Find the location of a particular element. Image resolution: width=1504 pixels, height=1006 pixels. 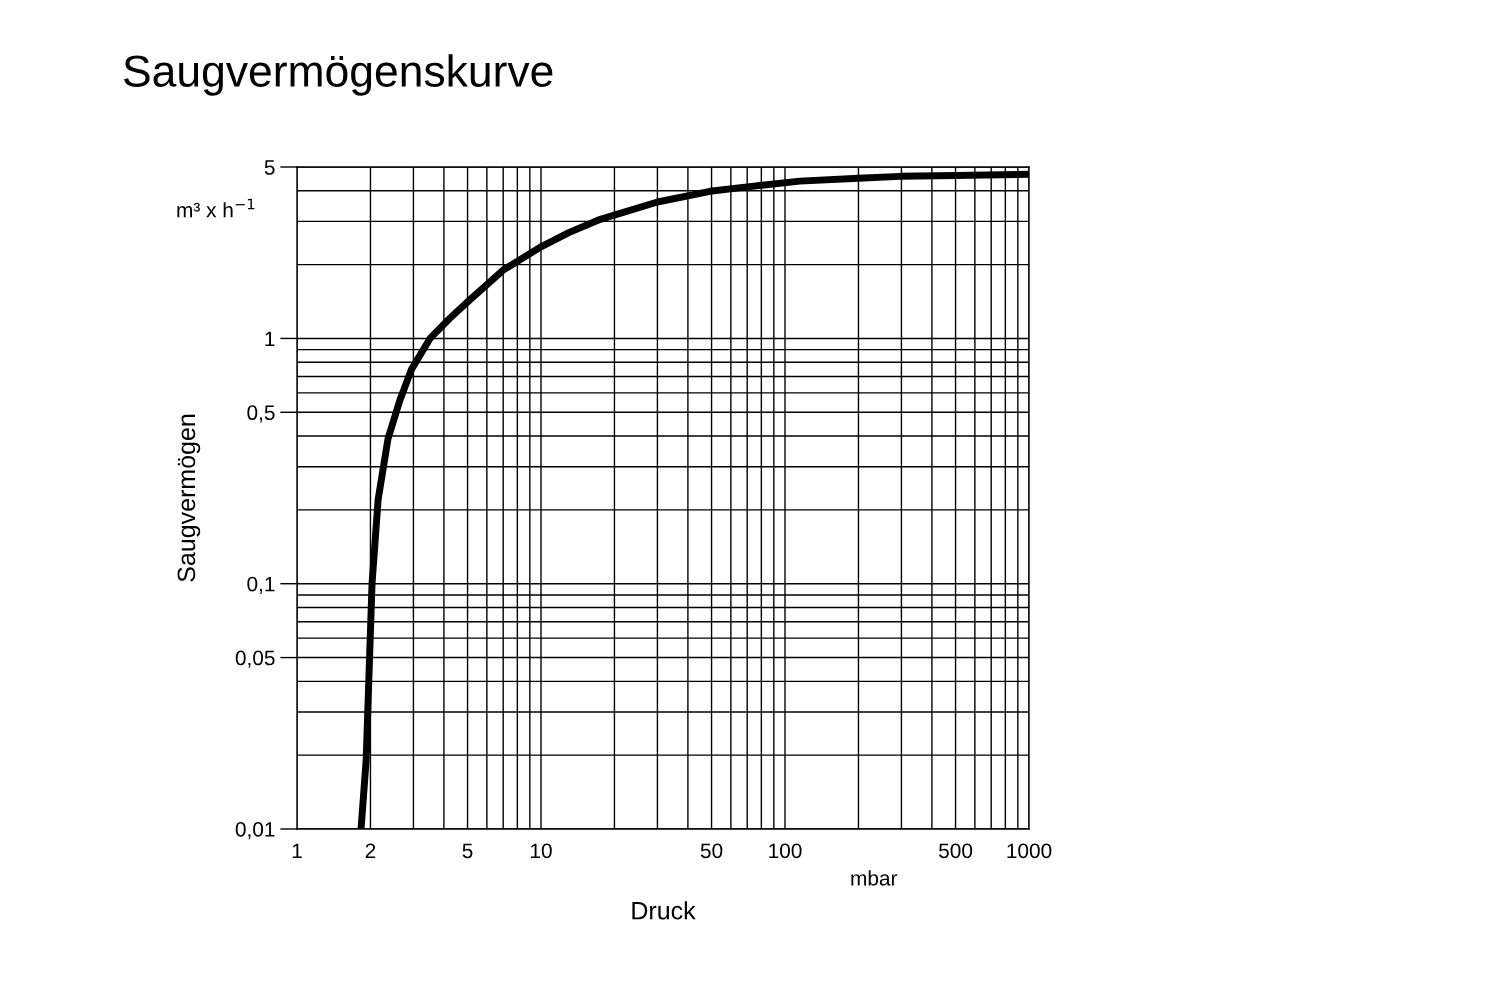

x-tick-label: 100 is located at coordinates (785, 851).